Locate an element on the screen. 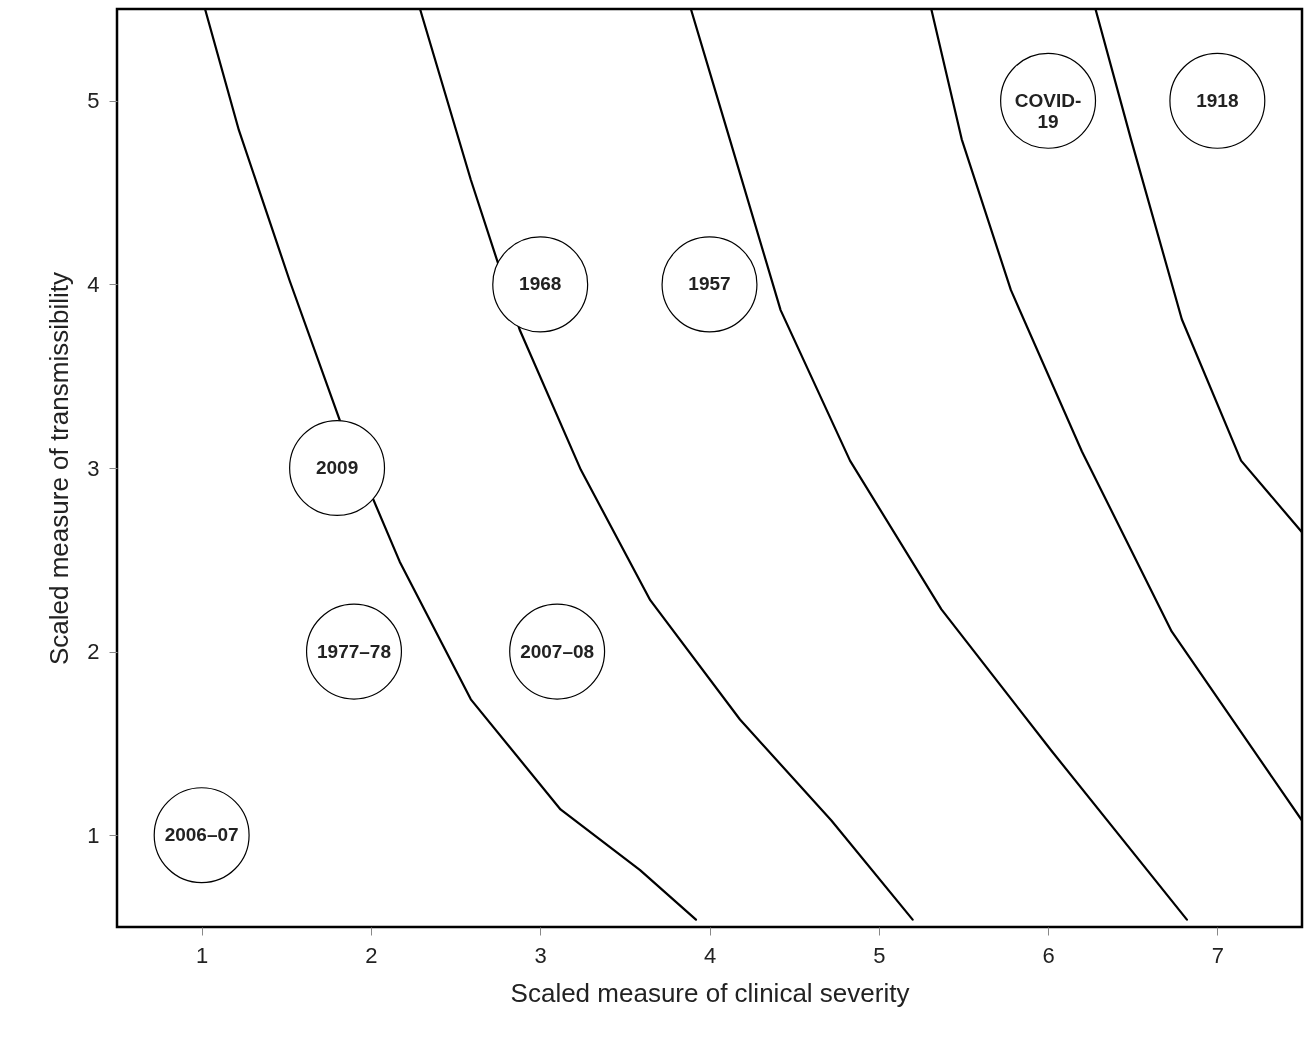 This screenshot has width=1306, height=1039. x-tick-label: 1 is located at coordinates (202, 955).